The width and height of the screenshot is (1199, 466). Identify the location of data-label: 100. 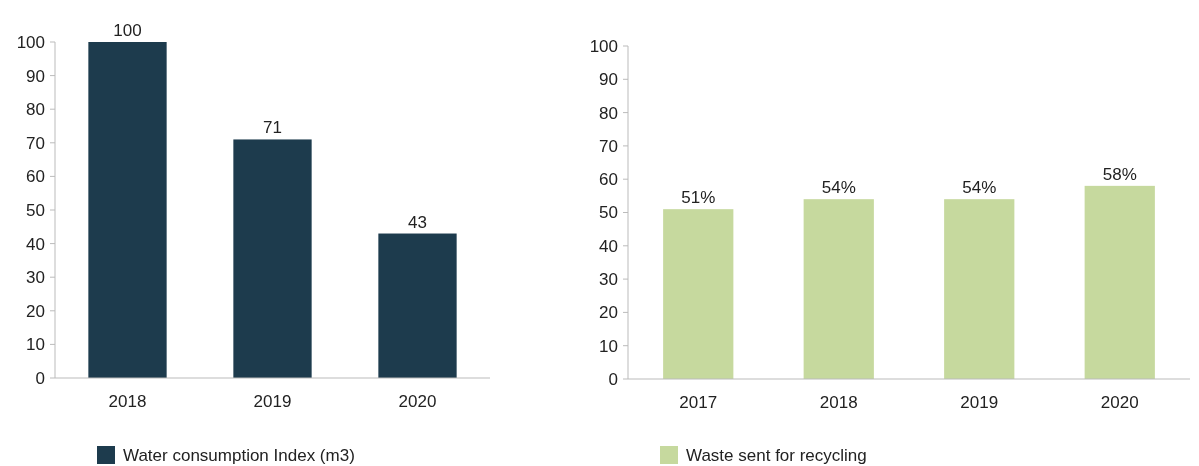
(127, 30).